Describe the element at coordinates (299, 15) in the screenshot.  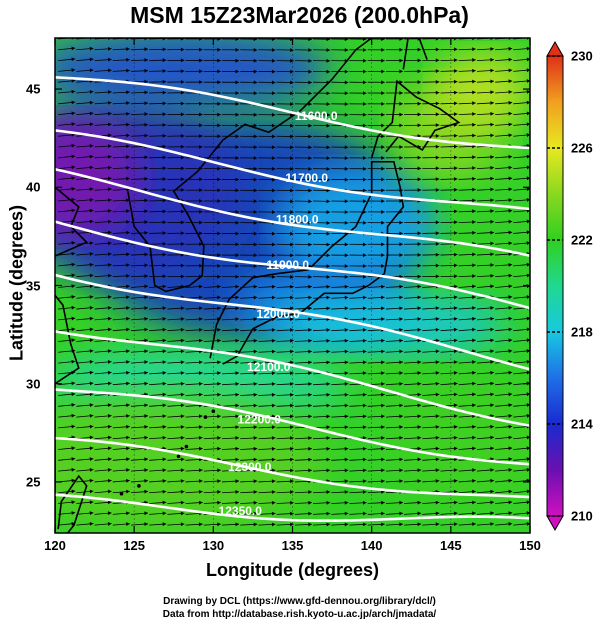
I see `chart-title: MSM 15Z23Mar2026 (200.0hPa)` at that location.